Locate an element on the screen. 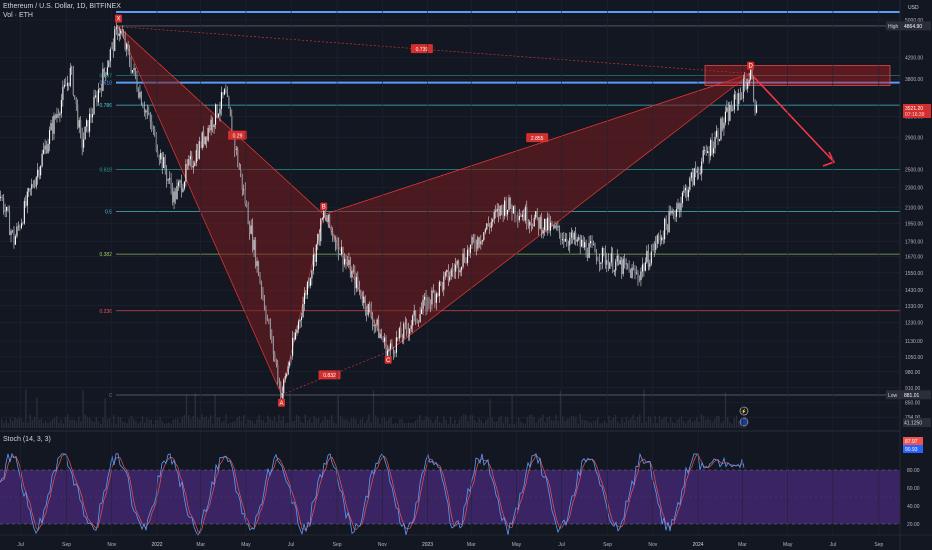 The height and width of the screenshot is (550, 932). fib-level-label: 0 is located at coordinates (110, 396).